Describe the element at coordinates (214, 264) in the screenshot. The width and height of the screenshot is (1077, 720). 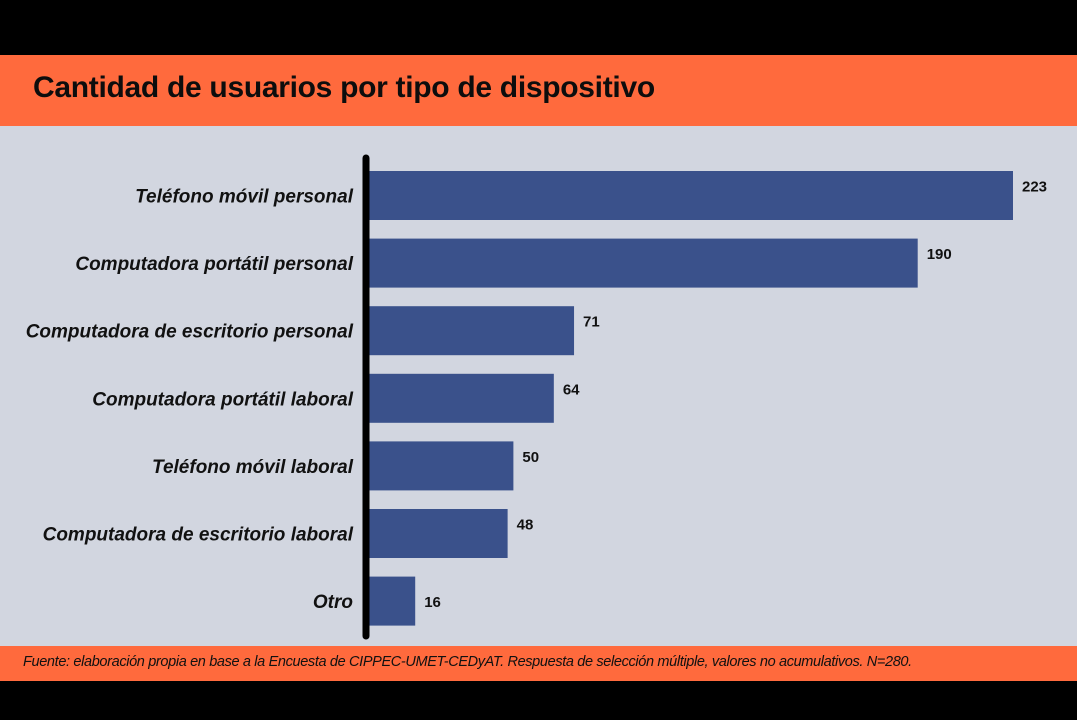
I see `category-label: Computadora portátil personal` at that location.